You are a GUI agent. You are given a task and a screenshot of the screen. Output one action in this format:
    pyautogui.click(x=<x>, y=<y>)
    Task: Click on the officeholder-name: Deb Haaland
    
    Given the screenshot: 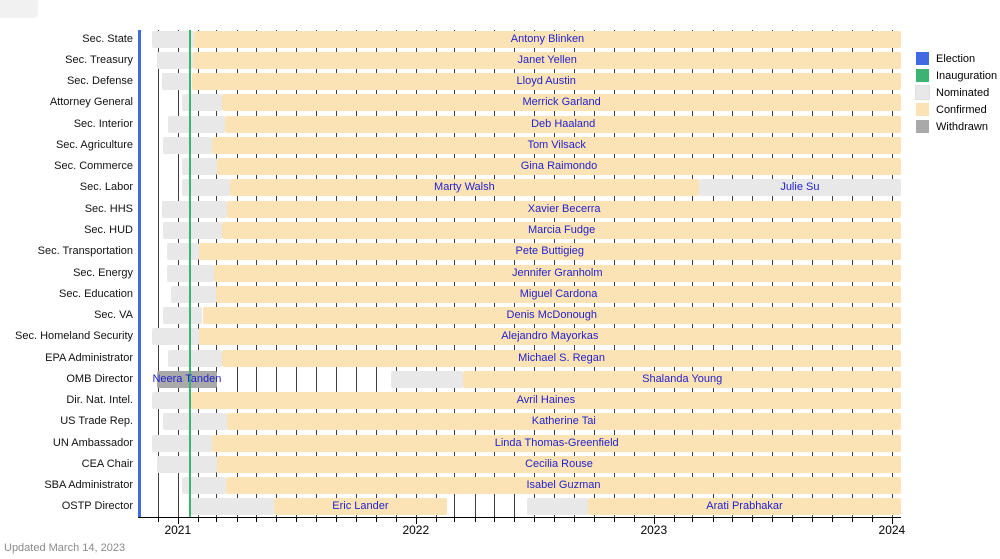 What is the action you would take?
    pyautogui.click(x=563, y=123)
    